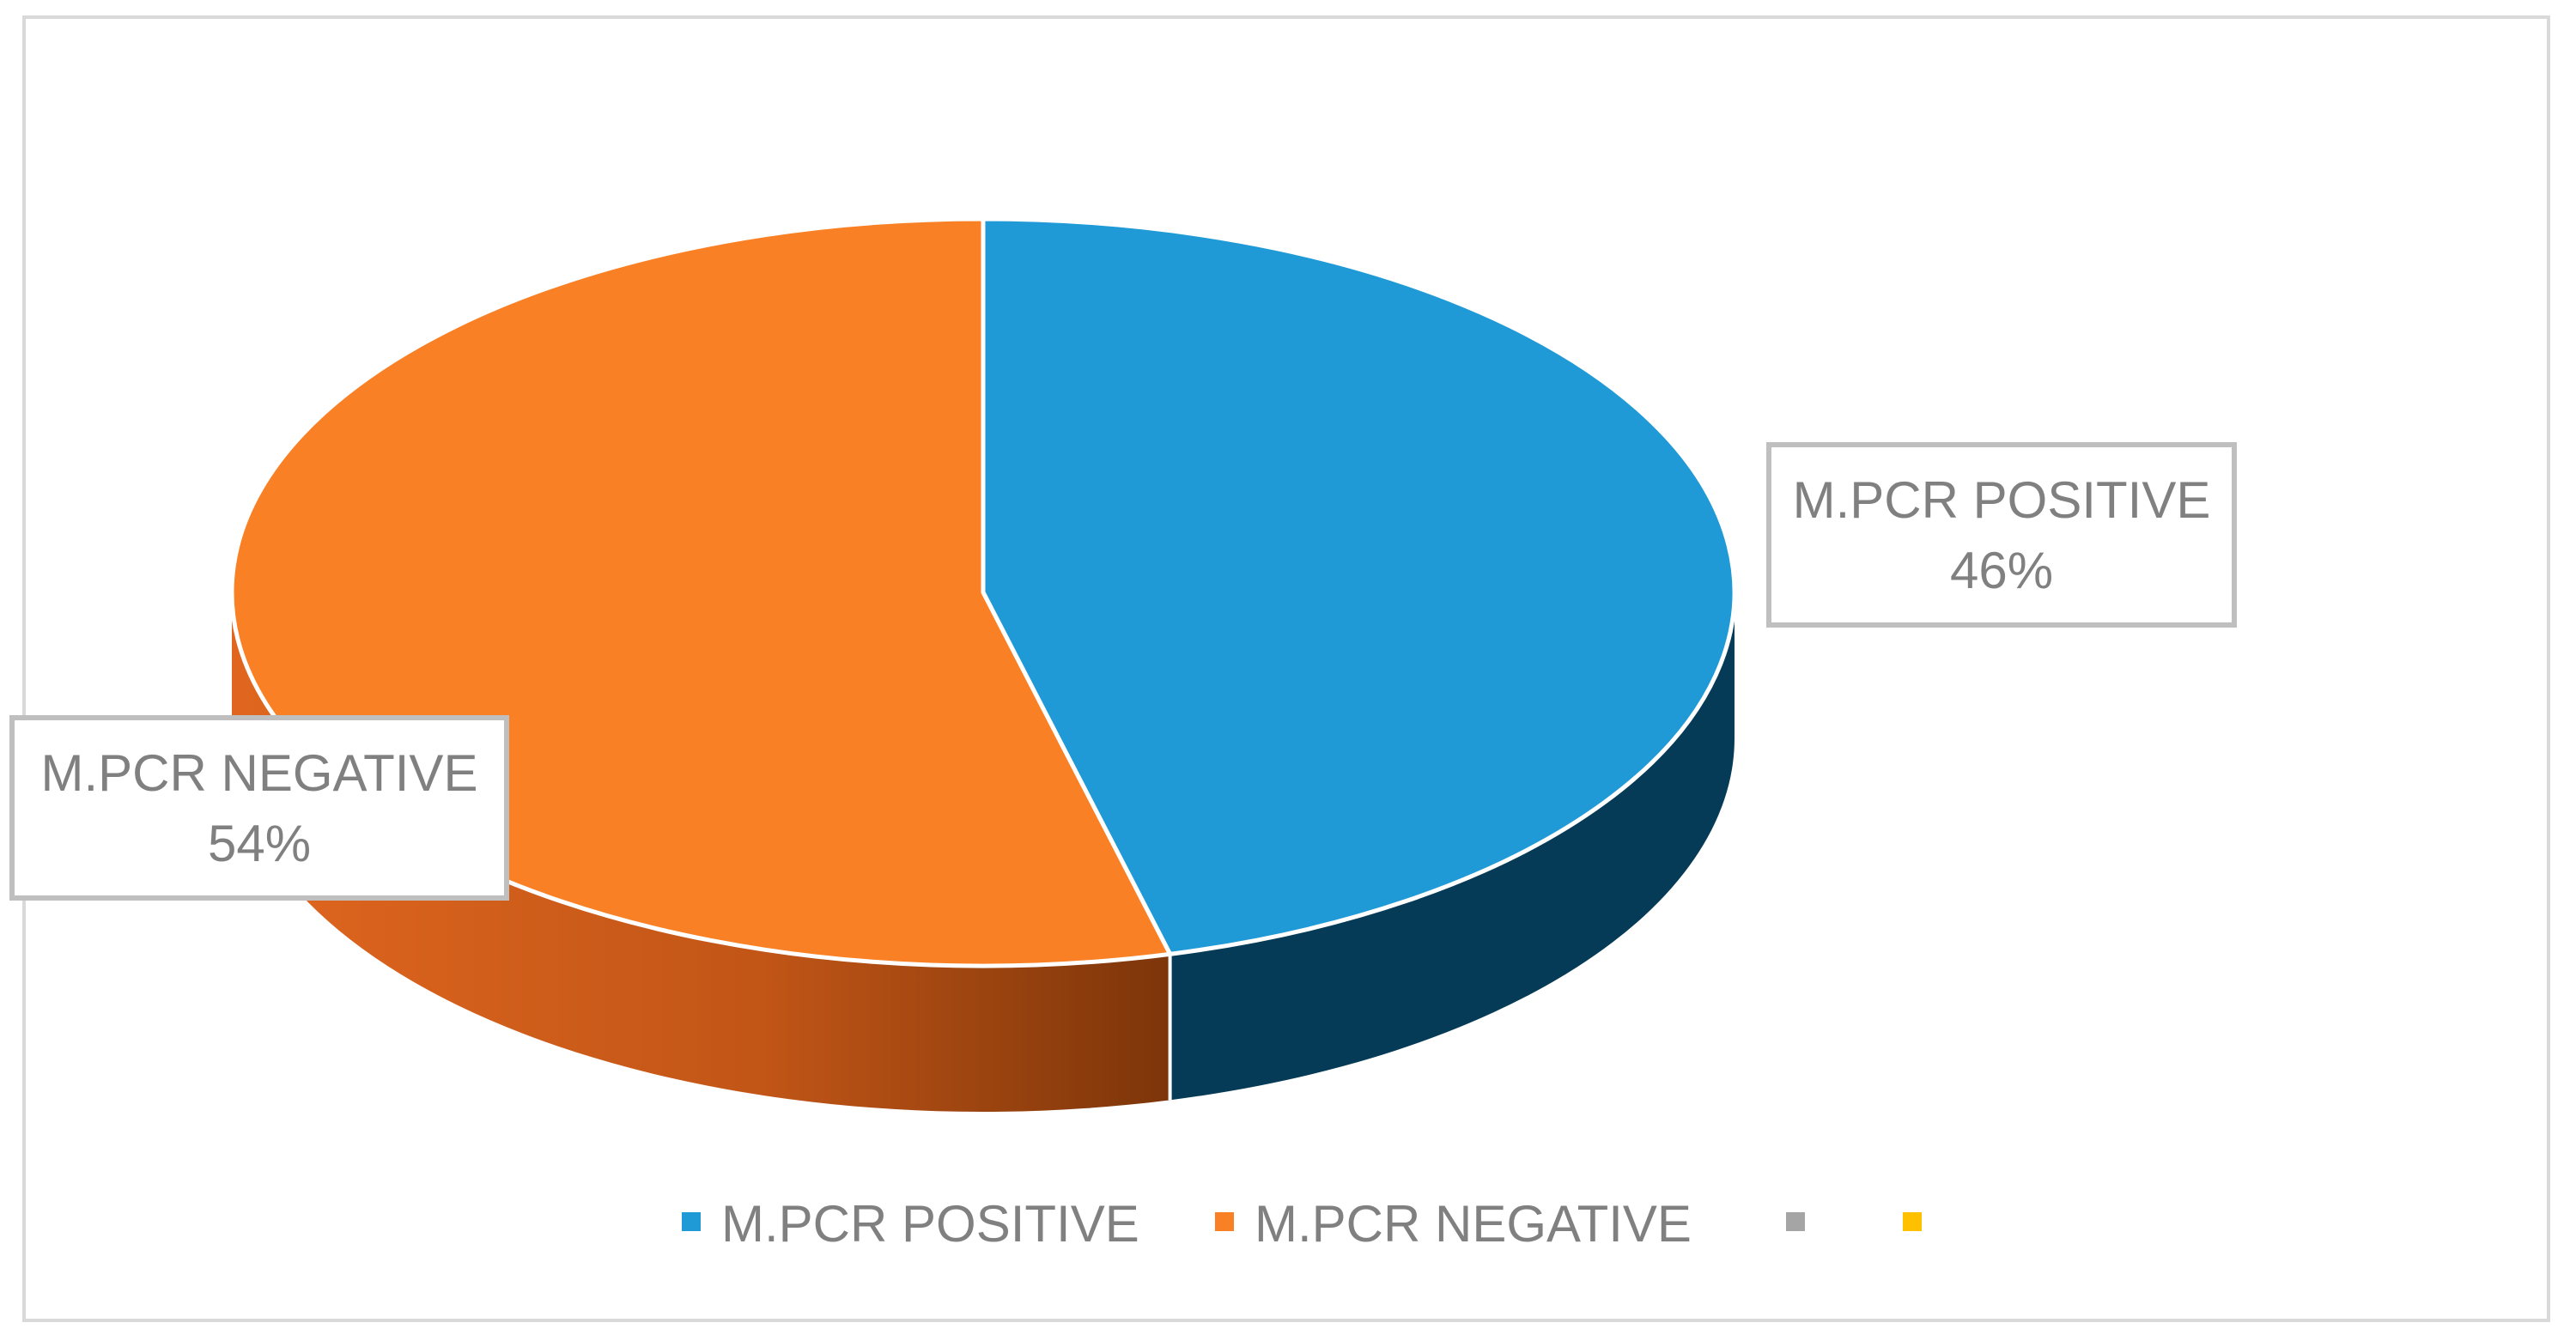 Image resolution: width=2576 pixels, height=1341 pixels. What do you see at coordinates (2002, 500) in the screenshot?
I see `data-label-category-positive: M.PCR POSITIVE` at bounding box center [2002, 500].